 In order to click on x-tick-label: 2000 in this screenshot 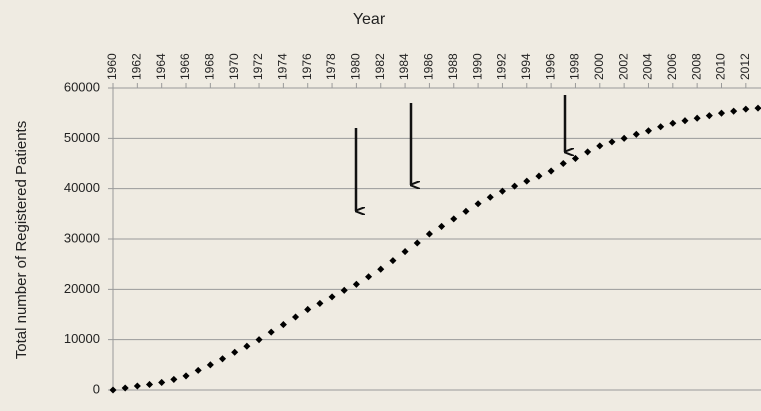, I will do `click(599, 66)`.